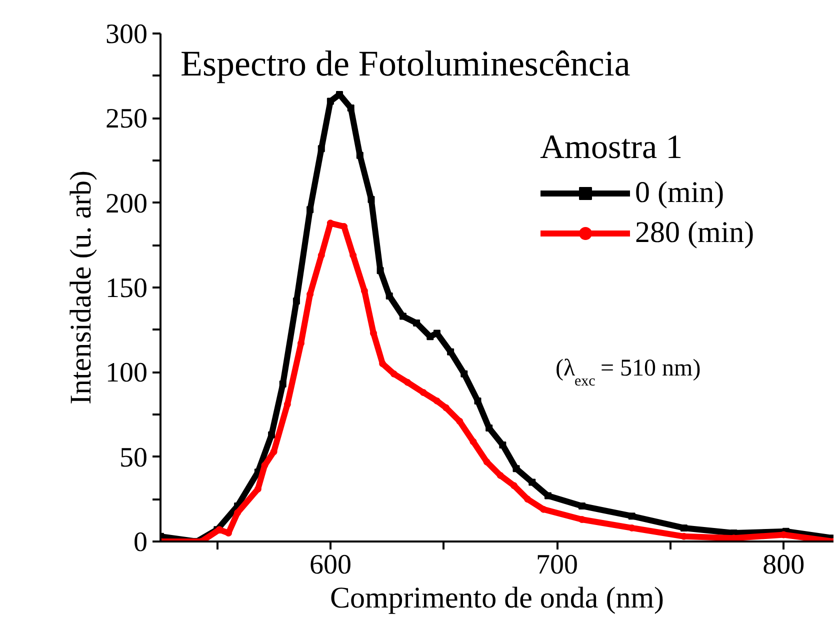  I want to click on x-tick-label: 700, so click(557, 565).